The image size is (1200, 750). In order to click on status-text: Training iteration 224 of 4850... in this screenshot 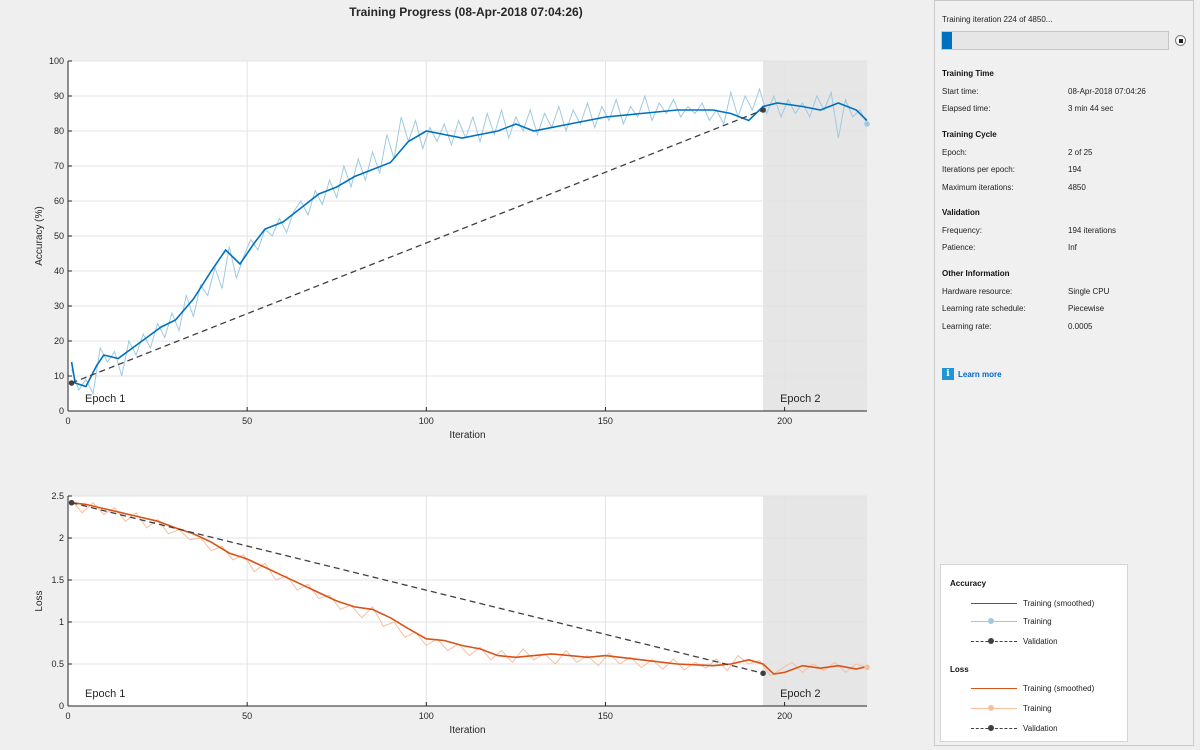, I will do `click(997, 19)`.